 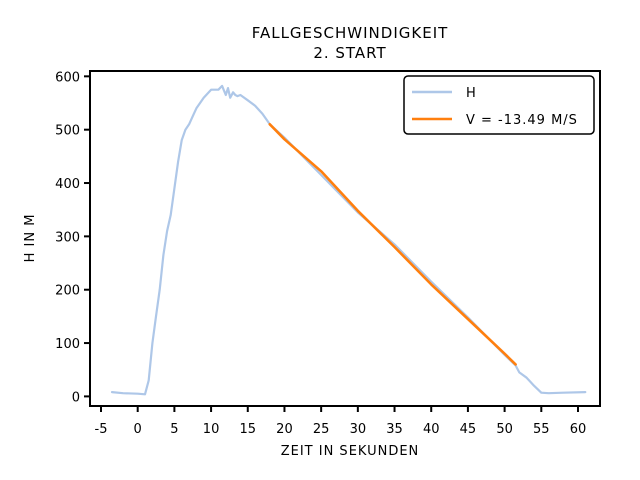 I want to click on y-tick-label: 200, so click(x=67, y=291).